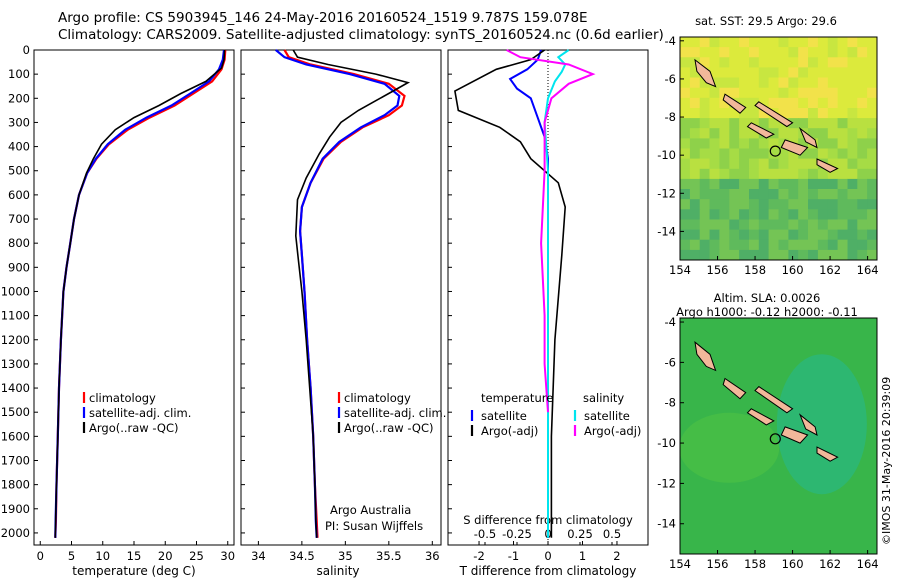 Image resolution: width=900 pixels, height=580 pixels. Describe the element at coordinates (680, 270) in the screenshot. I see `map-x-tick-label: 154` at that location.